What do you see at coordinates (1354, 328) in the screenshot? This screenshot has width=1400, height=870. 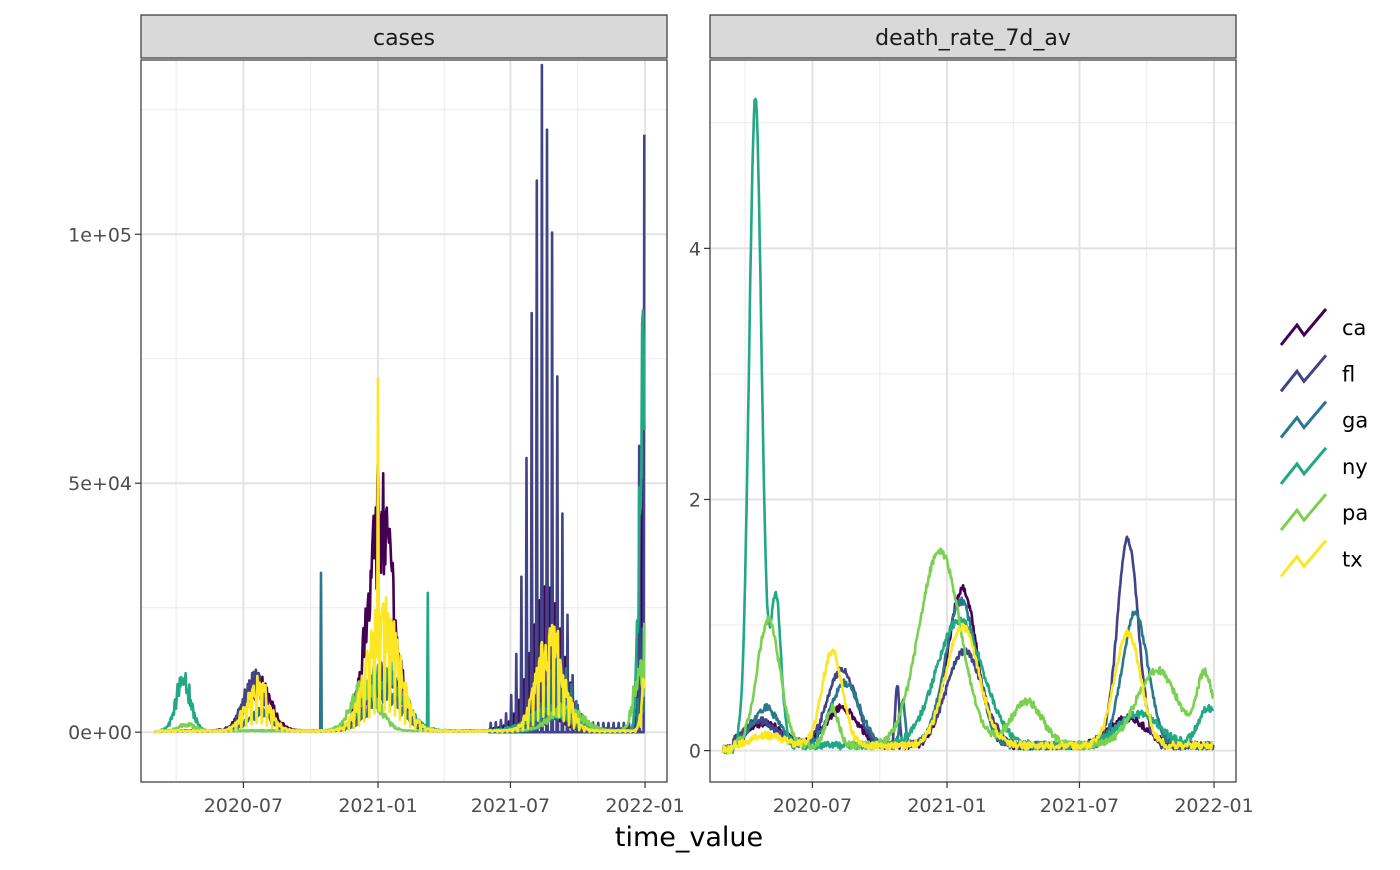 I see `legend-label: ca` at bounding box center [1354, 328].